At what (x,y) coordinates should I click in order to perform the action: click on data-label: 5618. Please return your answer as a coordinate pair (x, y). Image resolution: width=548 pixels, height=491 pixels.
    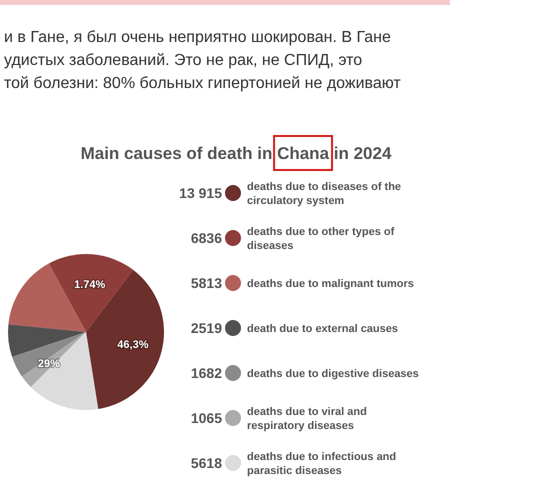
    Looking at the image, I should click on (206, 463).